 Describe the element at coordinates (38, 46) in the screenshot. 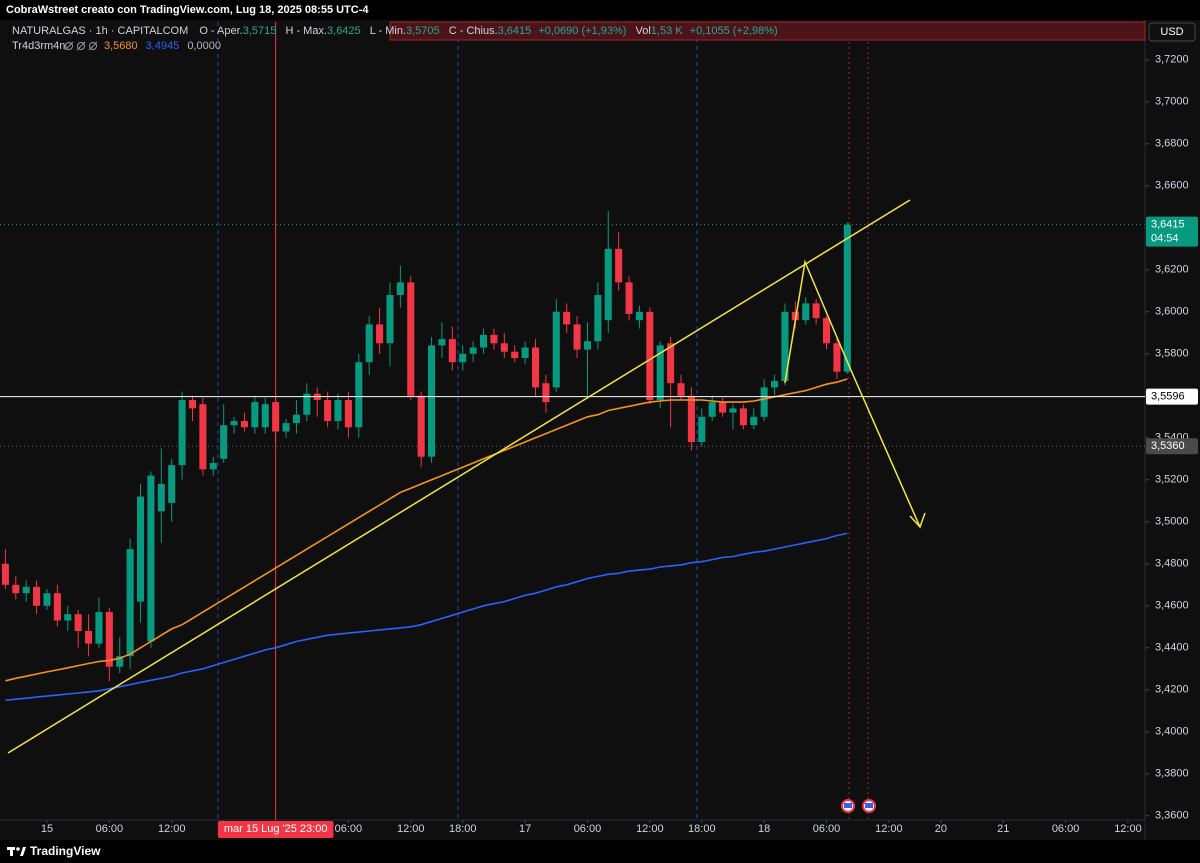

I see `indicator-name: Tr4d3rm4n` at that location.